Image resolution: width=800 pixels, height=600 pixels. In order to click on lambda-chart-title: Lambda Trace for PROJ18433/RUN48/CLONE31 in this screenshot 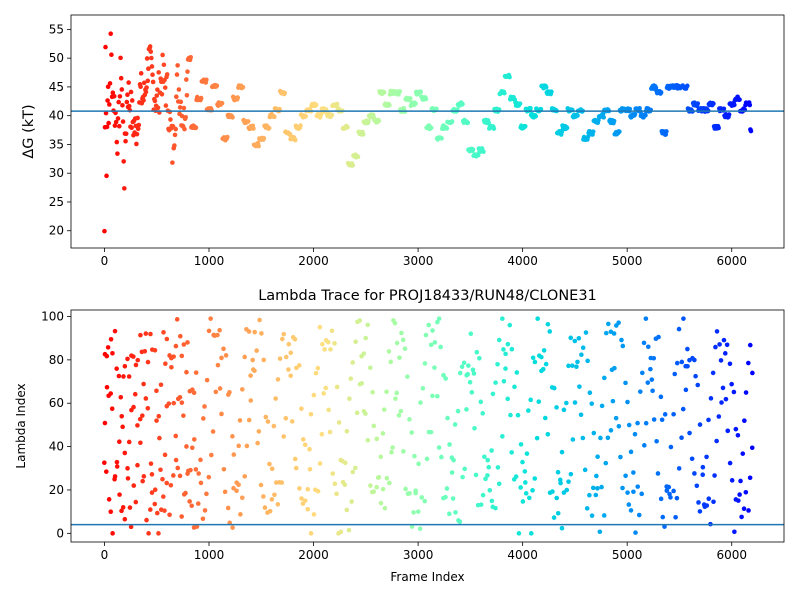, I will do `click(427, 296)`.